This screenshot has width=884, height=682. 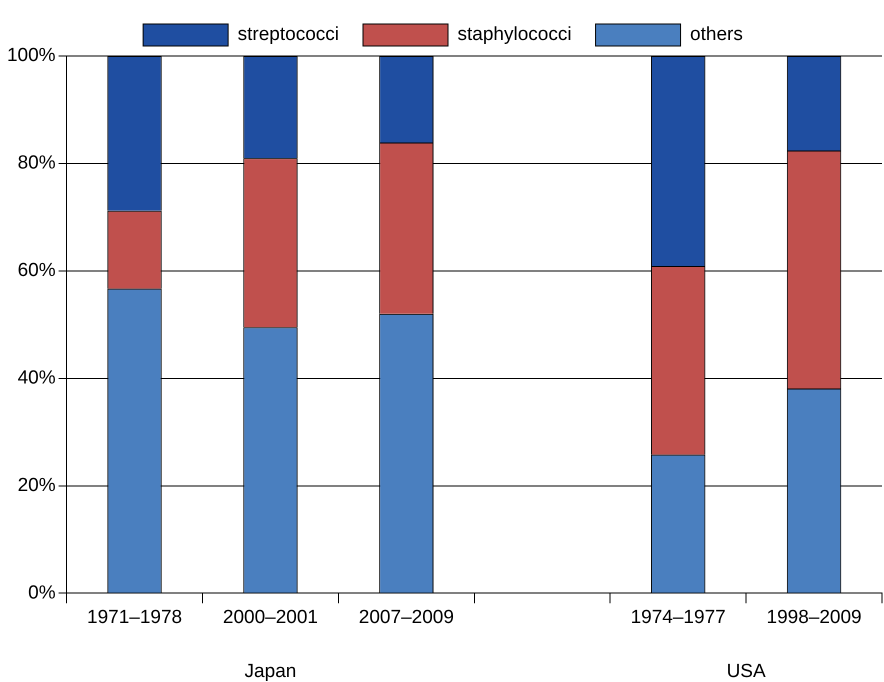 I want to click on legend-label: staphylococci, so click(x=515, y=35).